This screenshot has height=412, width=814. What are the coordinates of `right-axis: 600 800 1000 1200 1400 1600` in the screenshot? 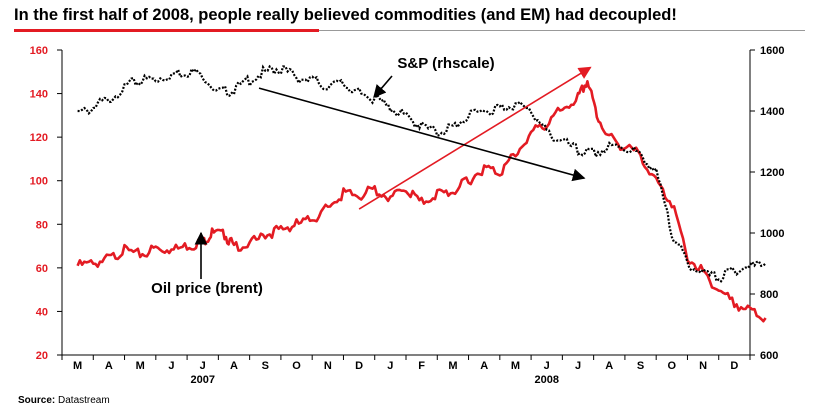 It's located at (767, 203).